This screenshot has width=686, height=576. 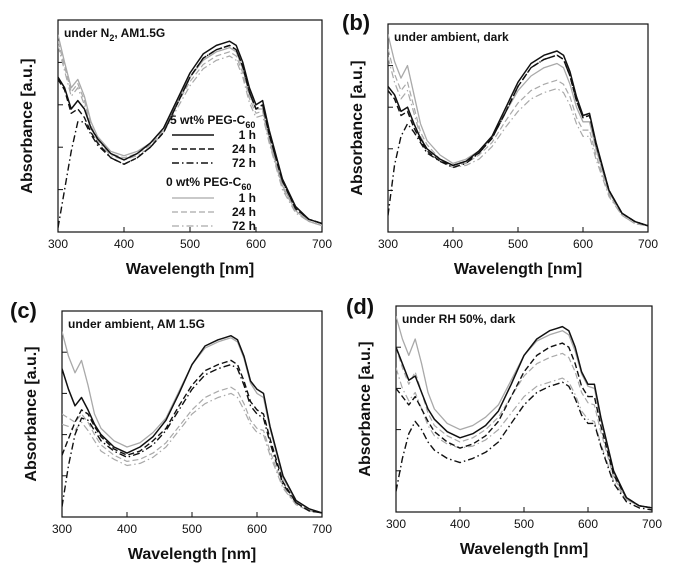 I want to click on legend-group-title: 0 wt% PEG-C60, so click(x=208, y=183).